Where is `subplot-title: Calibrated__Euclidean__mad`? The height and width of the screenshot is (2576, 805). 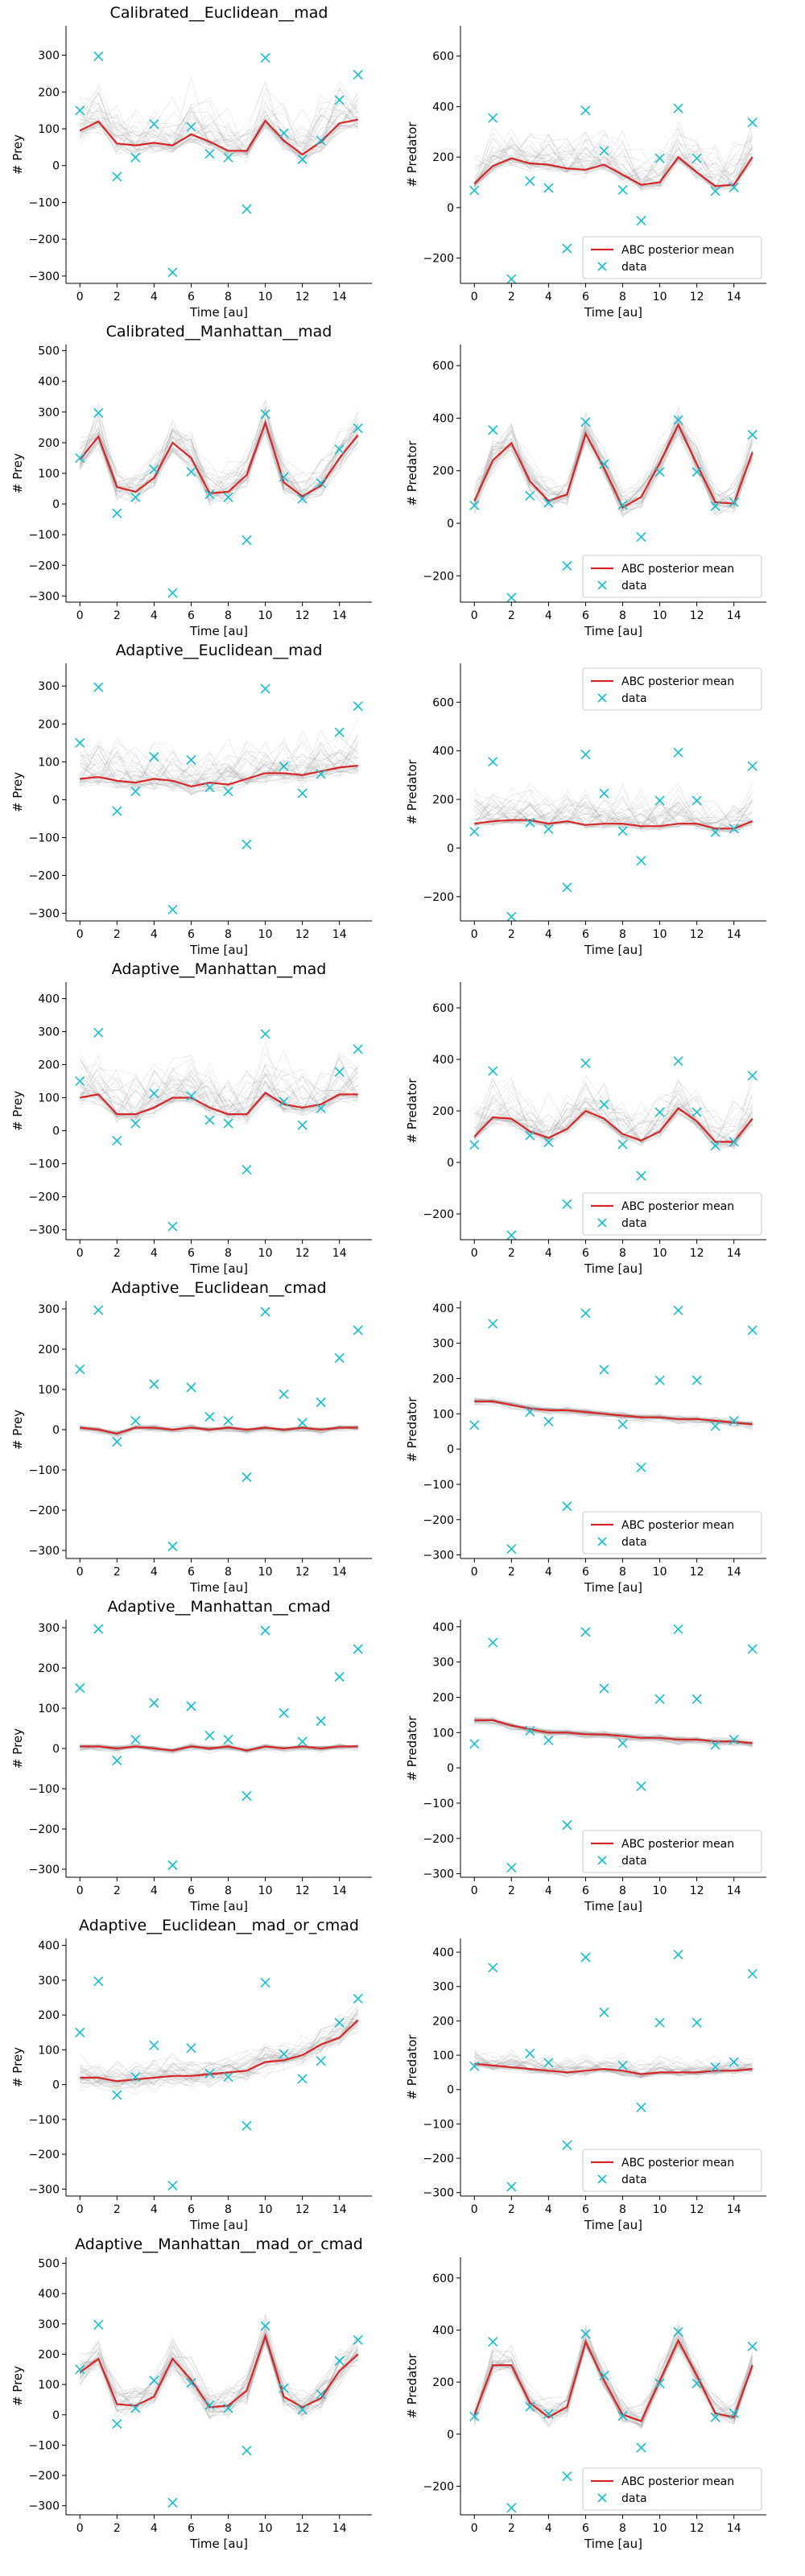 subplot-title: Calibrated__Euclidean__mad is located at coordinates (219, 13).